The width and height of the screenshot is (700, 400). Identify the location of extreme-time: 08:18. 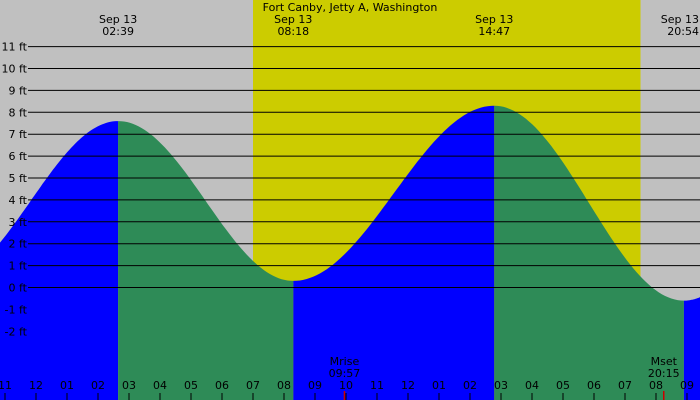
(293, 31).